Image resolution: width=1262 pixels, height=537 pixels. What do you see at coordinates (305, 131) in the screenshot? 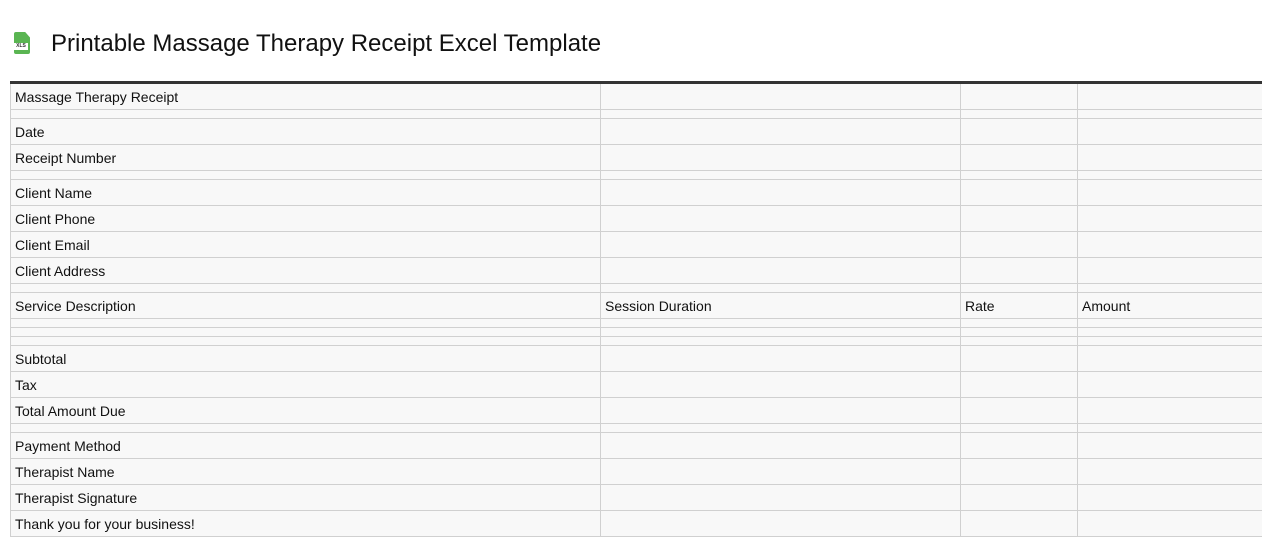
I see `row-label: Date` at bounding box center [305, 131].